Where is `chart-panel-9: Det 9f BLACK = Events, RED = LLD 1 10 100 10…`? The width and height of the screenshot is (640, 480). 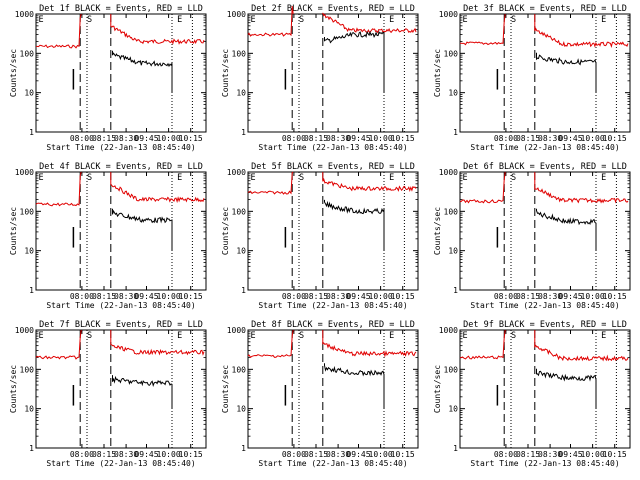
chart-panel-9: Det 9f BLACK = Events, RED = LLD 1 10 100 10… is located at coordinates (532, 394).